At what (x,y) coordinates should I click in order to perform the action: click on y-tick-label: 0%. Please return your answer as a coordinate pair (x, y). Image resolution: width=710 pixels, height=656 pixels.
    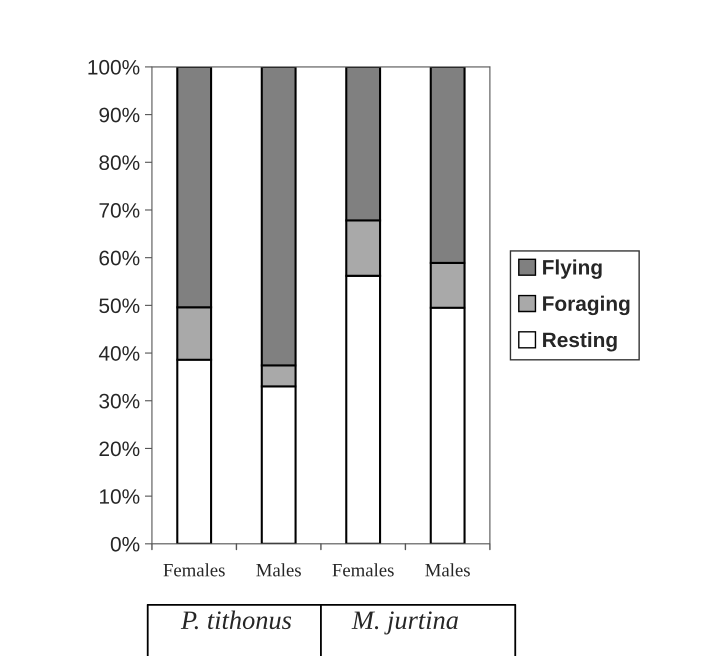
    Looking at the image, I should click on (125, 544).